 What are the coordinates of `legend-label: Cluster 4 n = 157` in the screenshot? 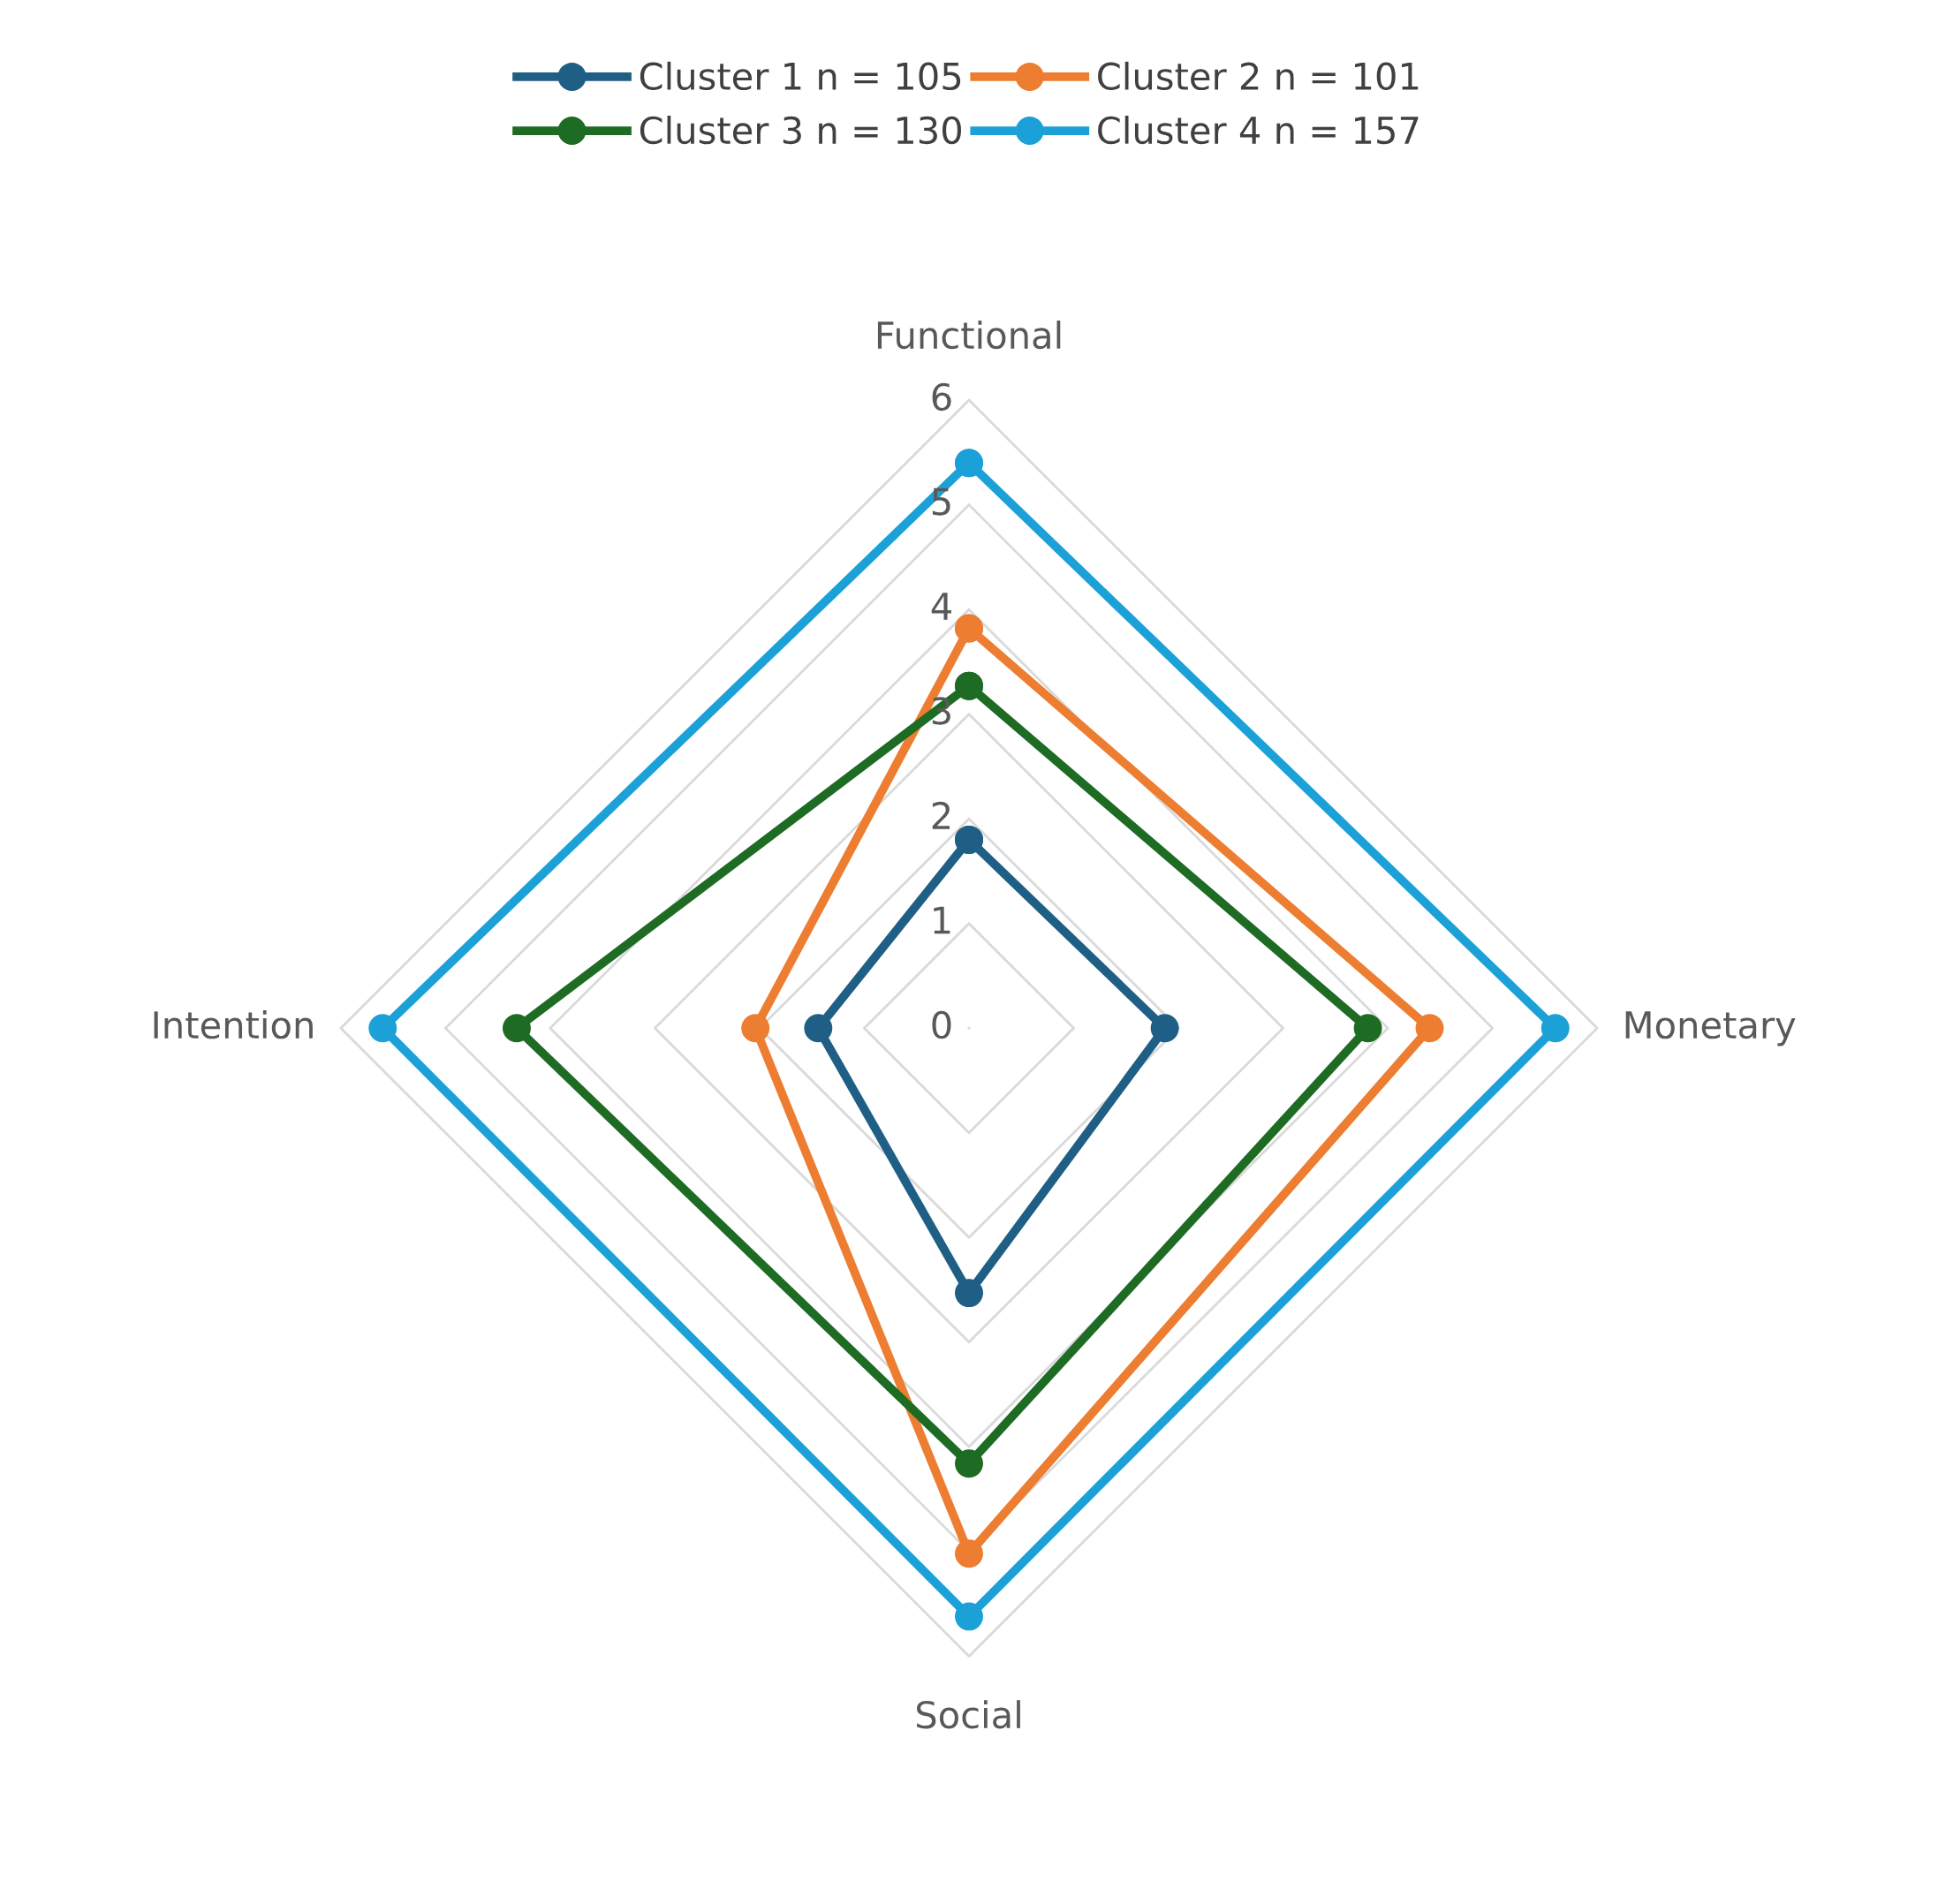 It's located at (1258, 130).